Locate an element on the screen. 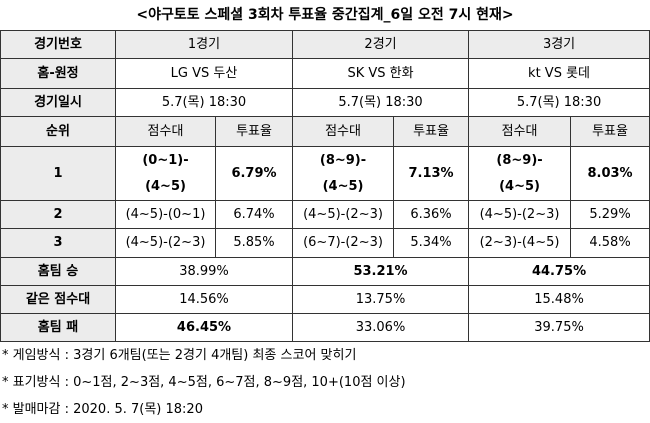 This screenshot has width=650, height=423. score-line: (0~1)- is located at coordinates (165, 160).